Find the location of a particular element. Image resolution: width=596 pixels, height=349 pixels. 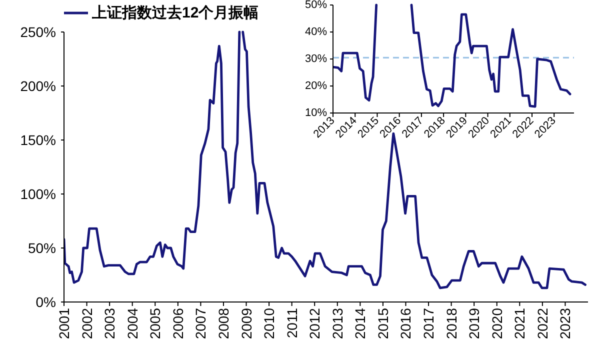

legend-label: 上证指数过去12个月振幅 is located at coordinates (175, 13).